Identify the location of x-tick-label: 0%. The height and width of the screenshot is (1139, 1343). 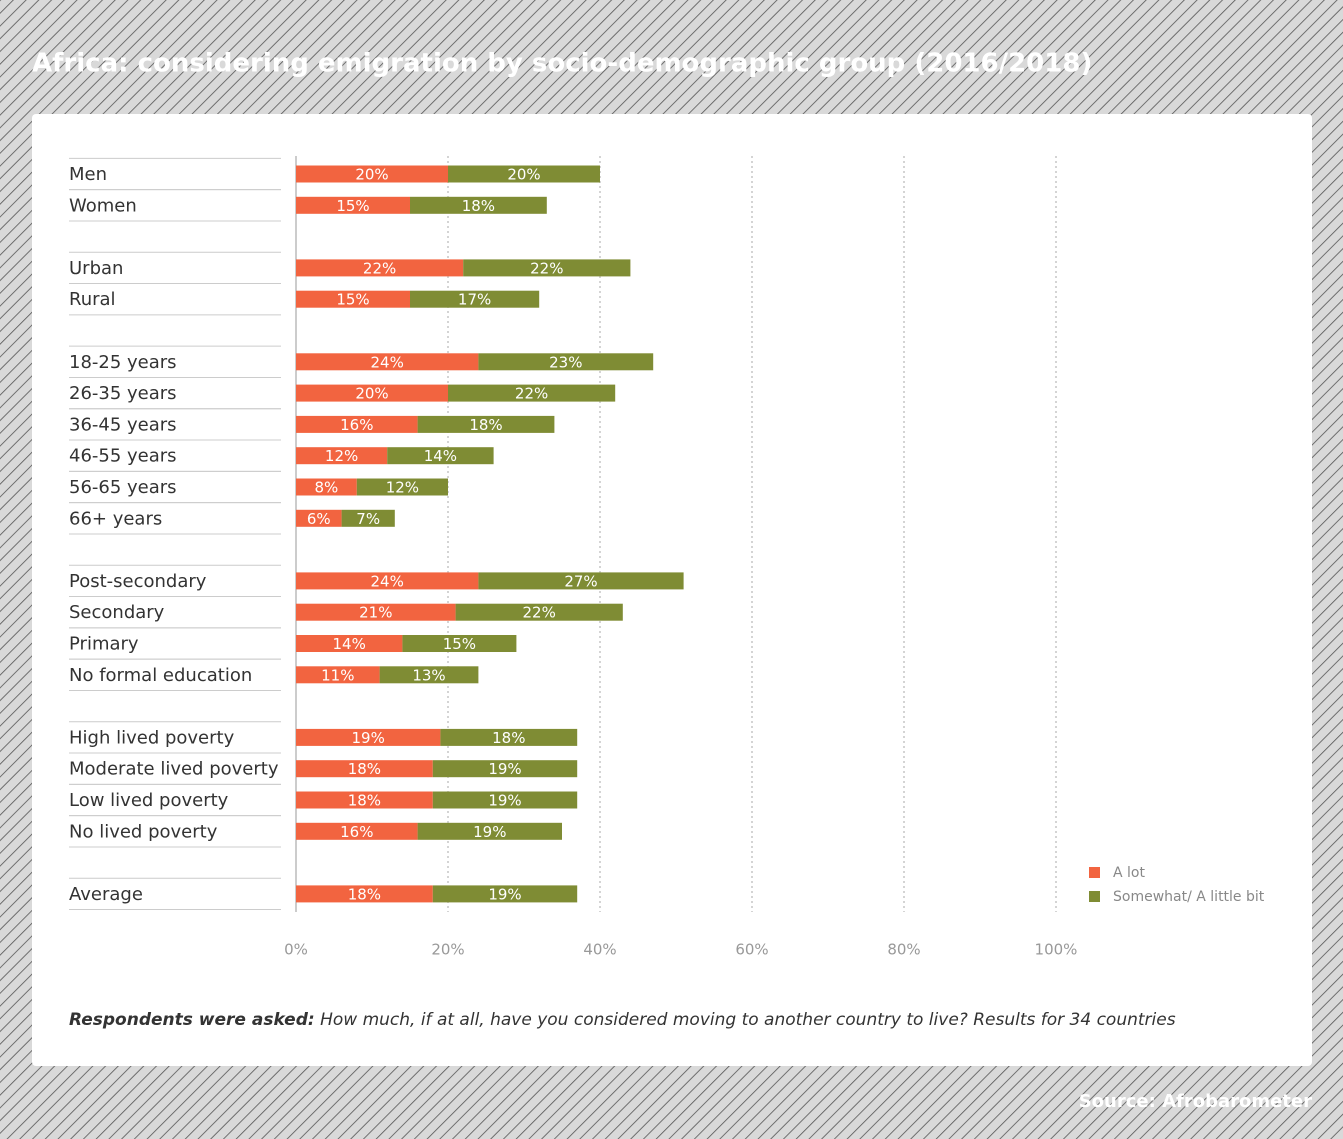
(296, 950).